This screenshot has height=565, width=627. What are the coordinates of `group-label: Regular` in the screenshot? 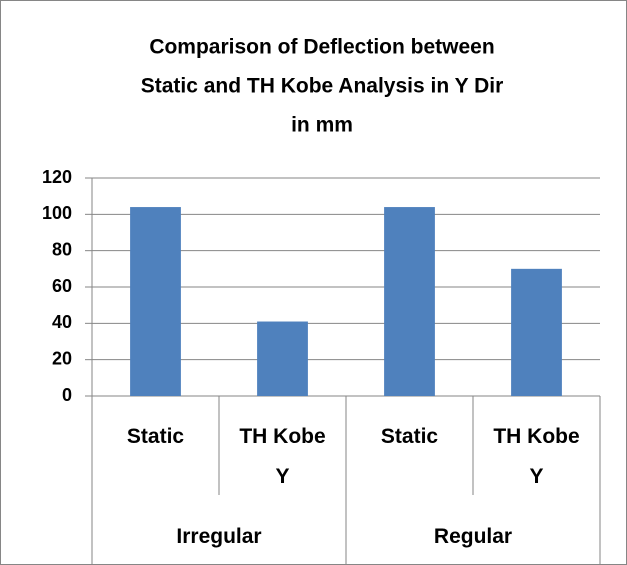 It's located at (473, 536).